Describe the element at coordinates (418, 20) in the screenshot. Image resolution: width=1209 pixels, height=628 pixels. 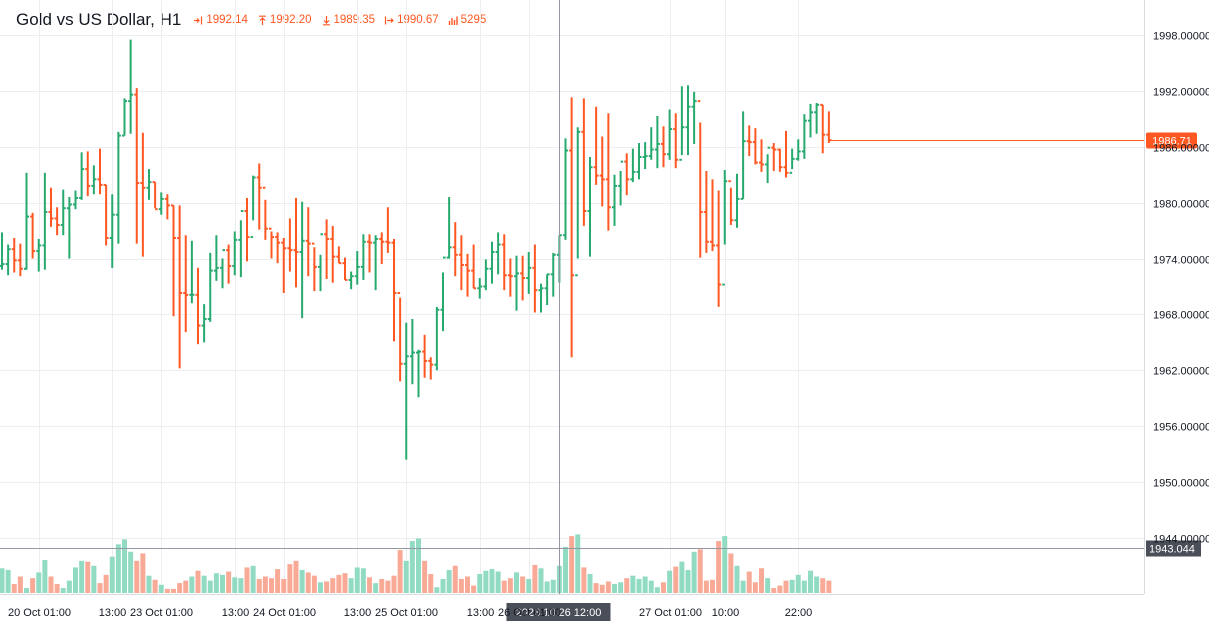
I see `close-value-text: 1990.67` at that location.